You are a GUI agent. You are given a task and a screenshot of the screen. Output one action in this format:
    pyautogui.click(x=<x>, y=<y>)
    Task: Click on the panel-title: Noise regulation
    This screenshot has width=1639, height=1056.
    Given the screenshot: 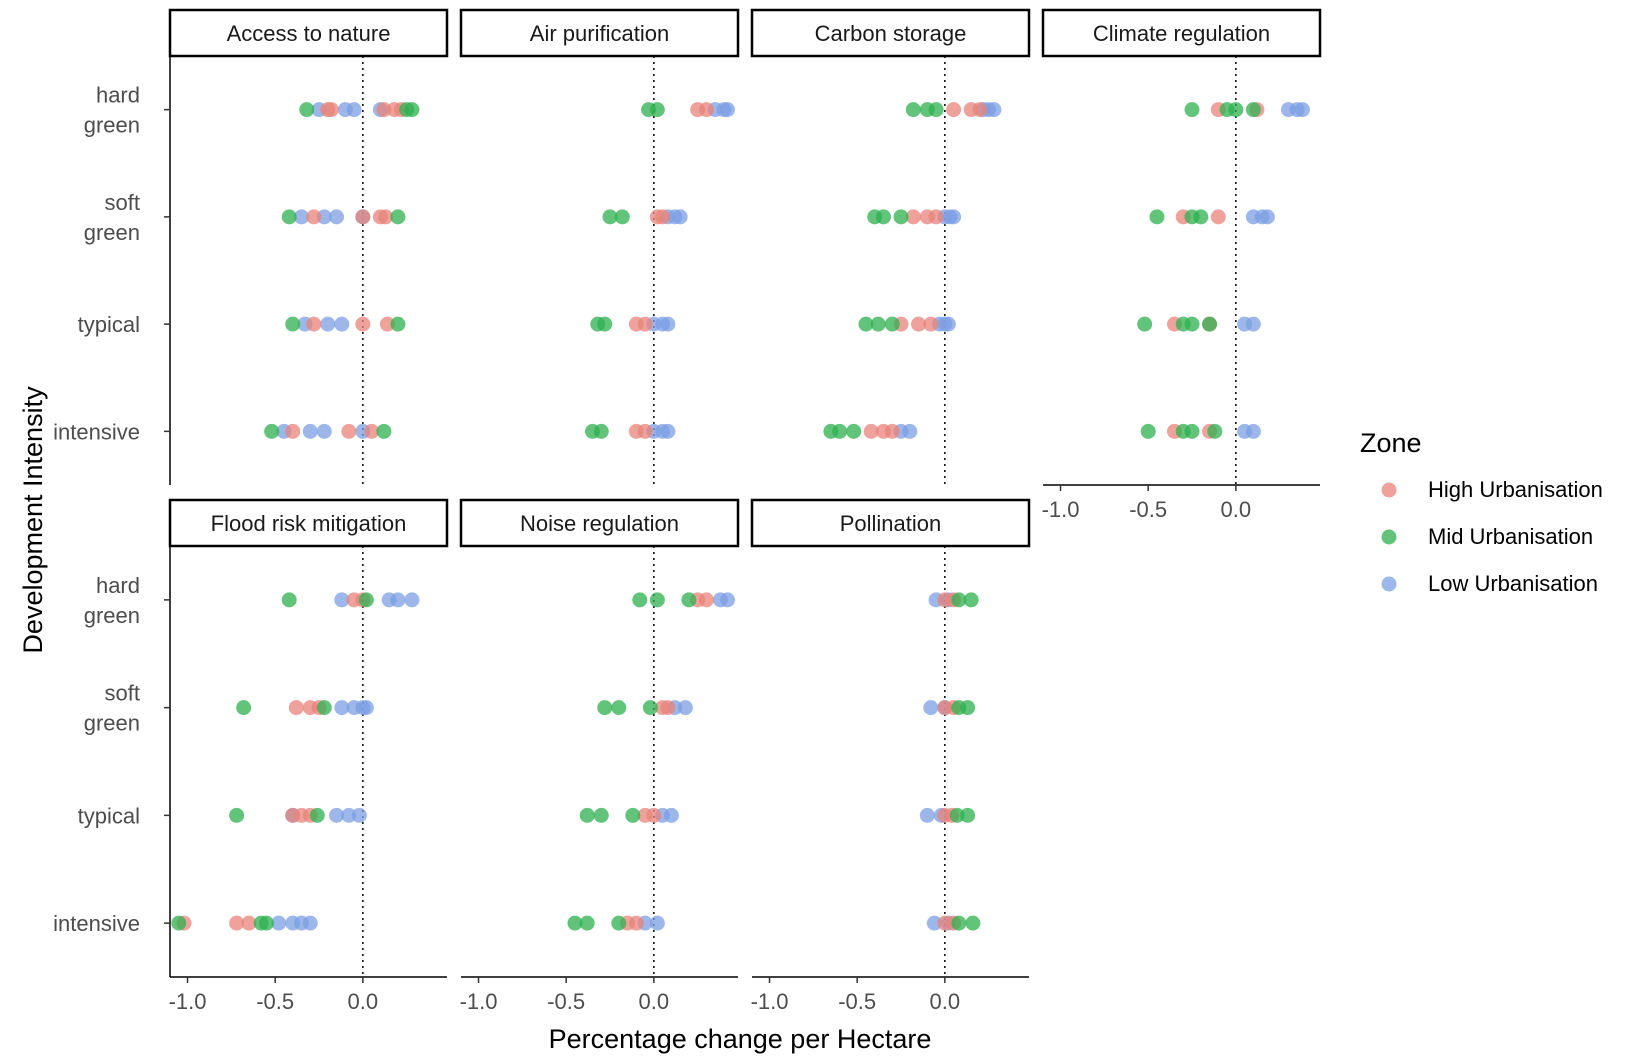 What is the action you would take?
    pyautogui.click(x=599, y=523)
    